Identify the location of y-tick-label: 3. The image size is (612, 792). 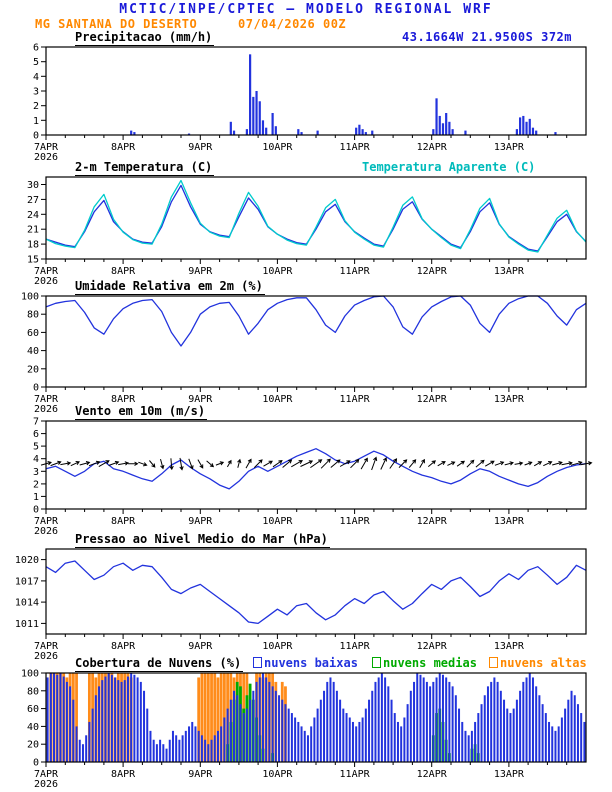
(36, 472).